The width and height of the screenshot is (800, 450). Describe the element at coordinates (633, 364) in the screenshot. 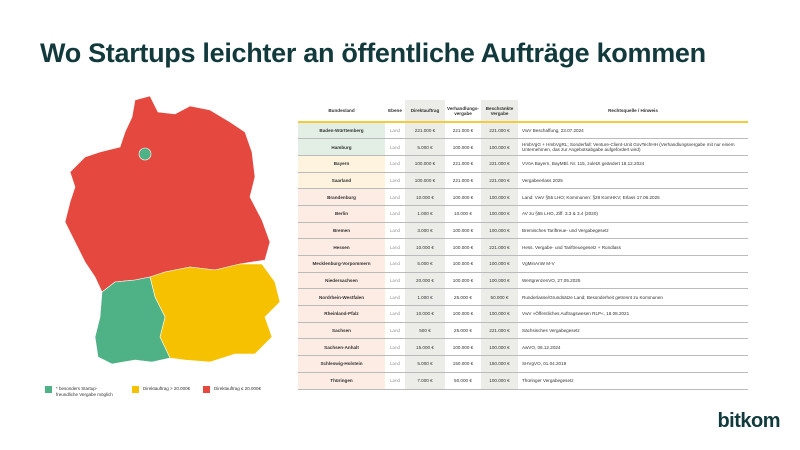

I see `cell-quelle: SHVgVO, 01.04.2019` at that location.